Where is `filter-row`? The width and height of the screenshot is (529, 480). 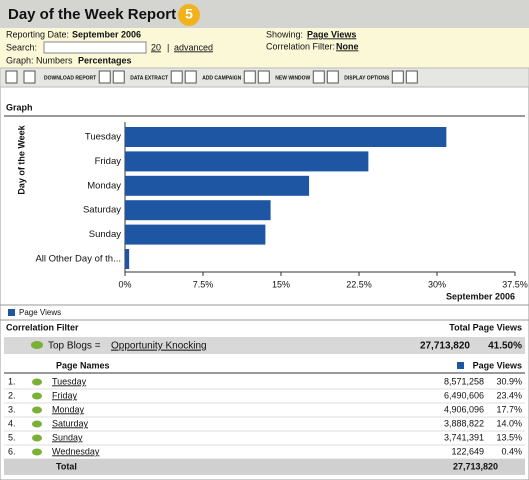 filter-row is located at coordinates (264, 345).